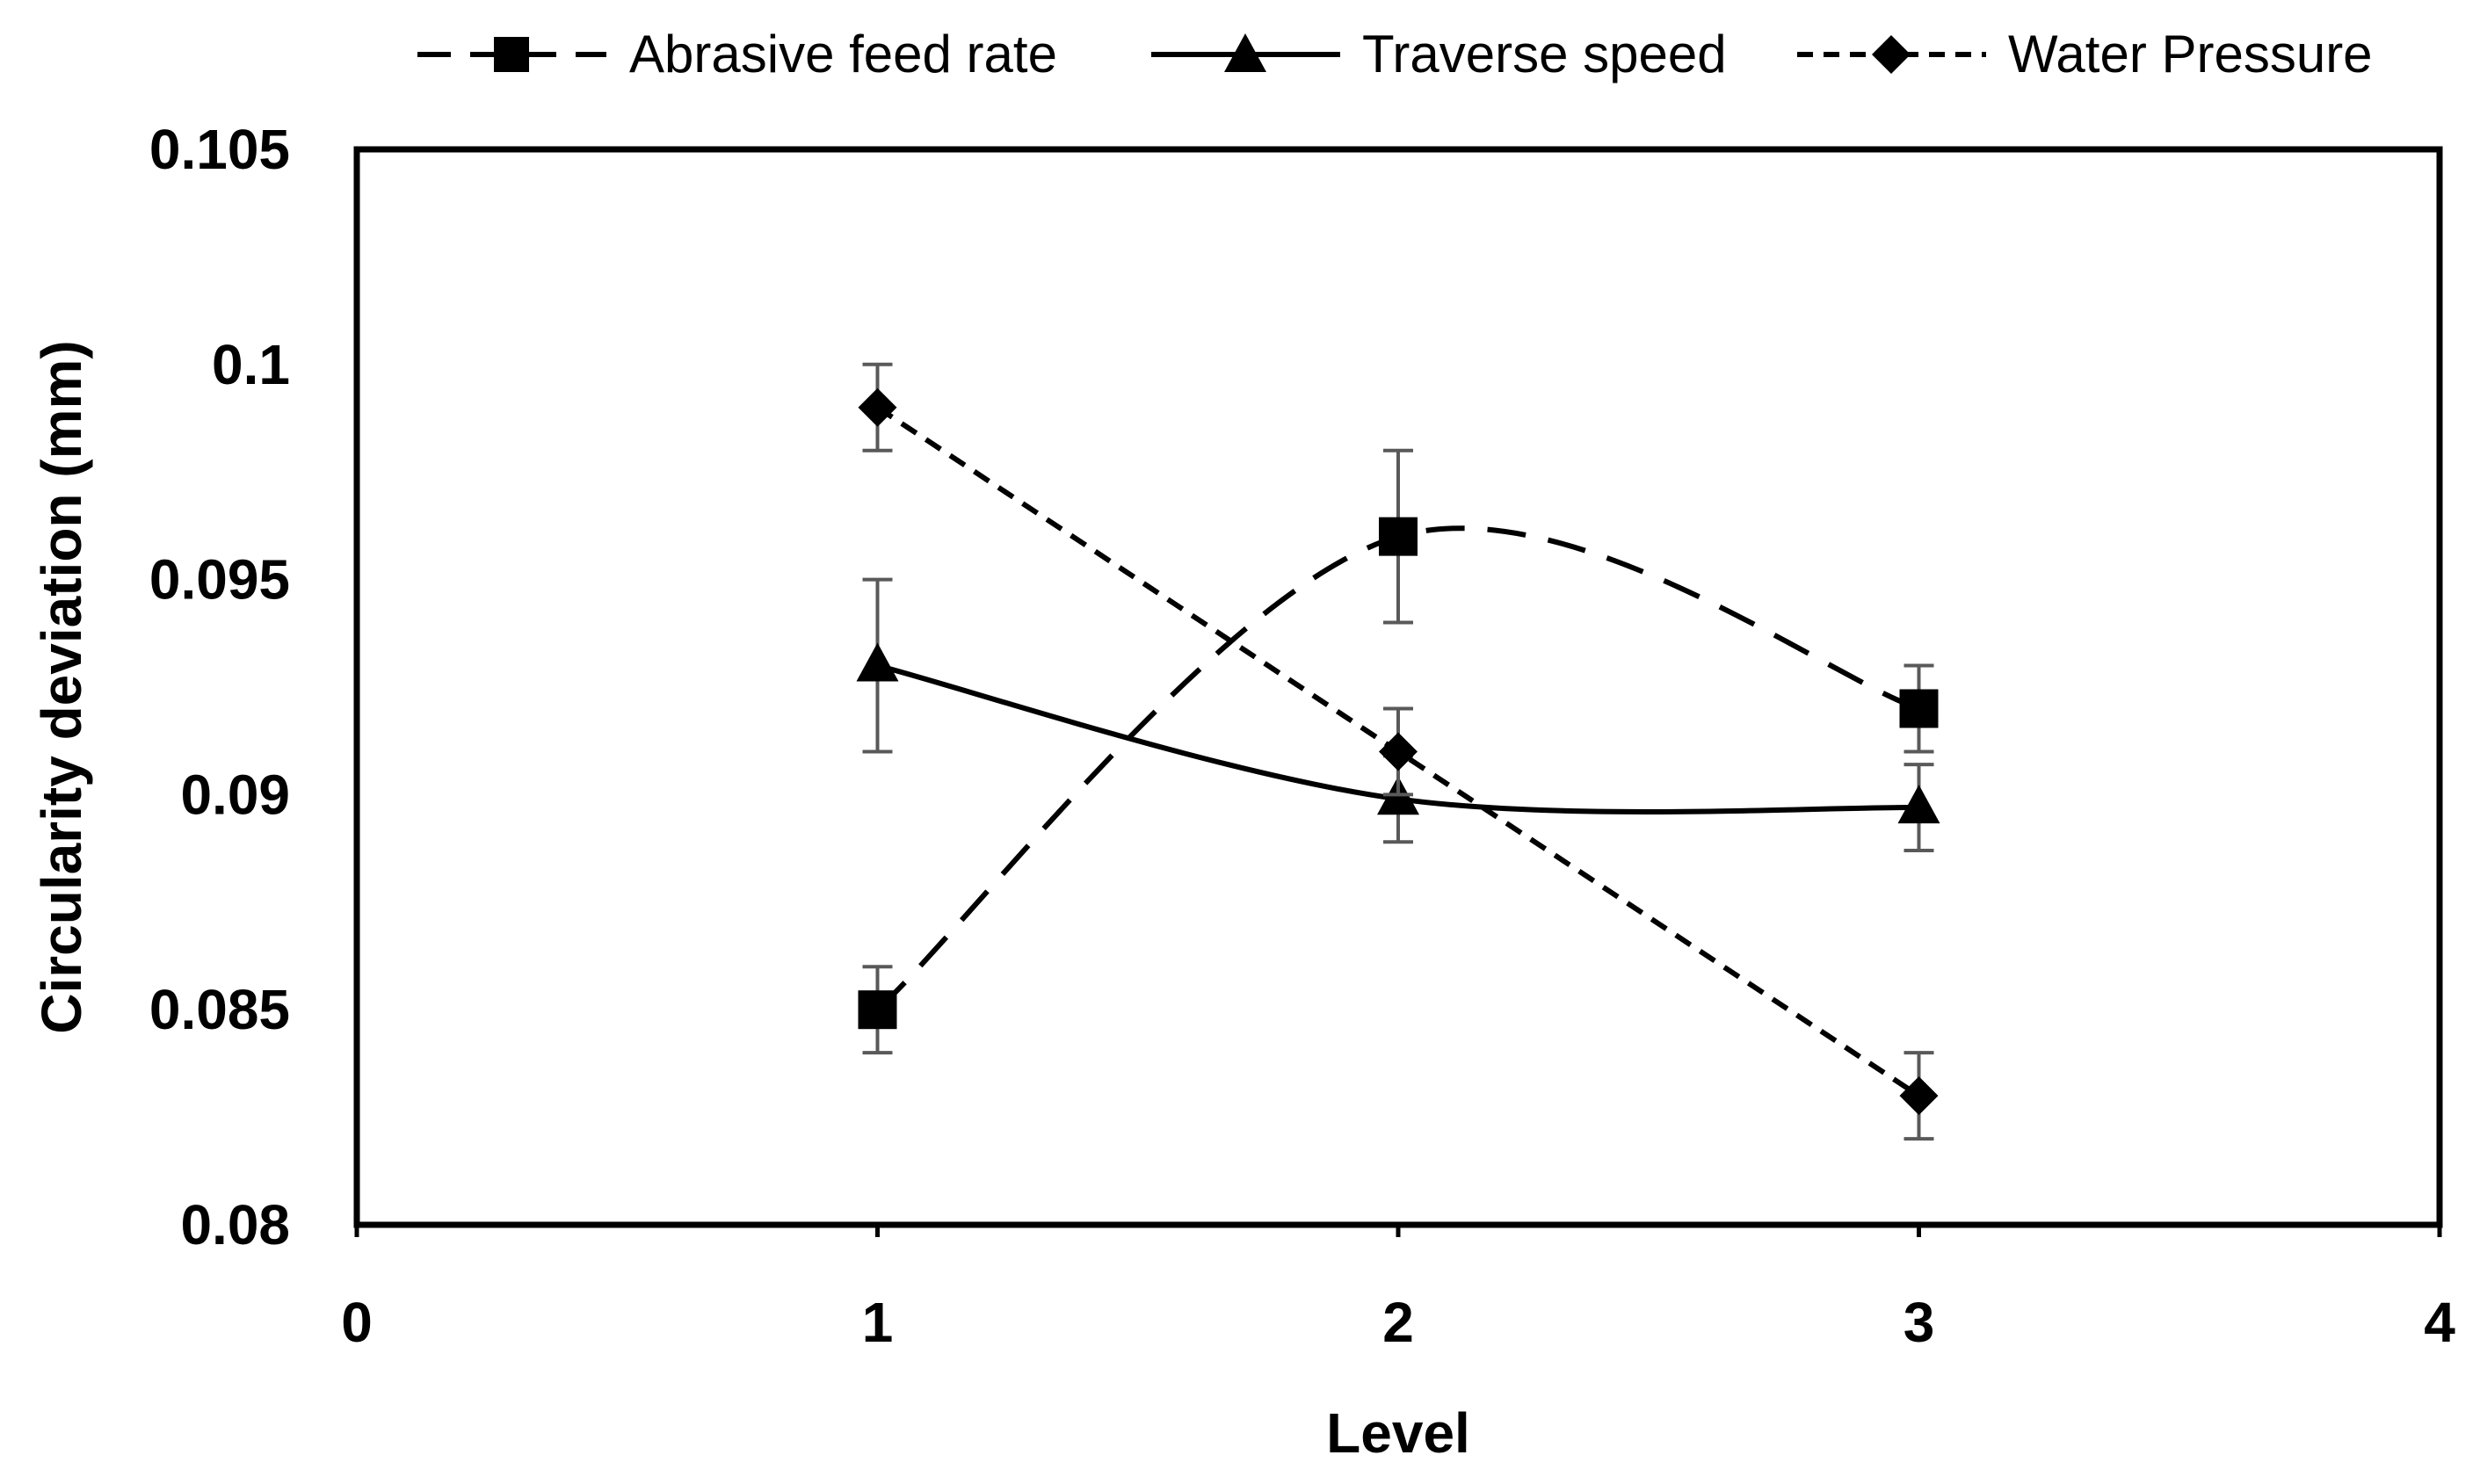 This screenshot has width=2480, height=1484. I want to click on x-tick-label: 1, so click(878, 1322).